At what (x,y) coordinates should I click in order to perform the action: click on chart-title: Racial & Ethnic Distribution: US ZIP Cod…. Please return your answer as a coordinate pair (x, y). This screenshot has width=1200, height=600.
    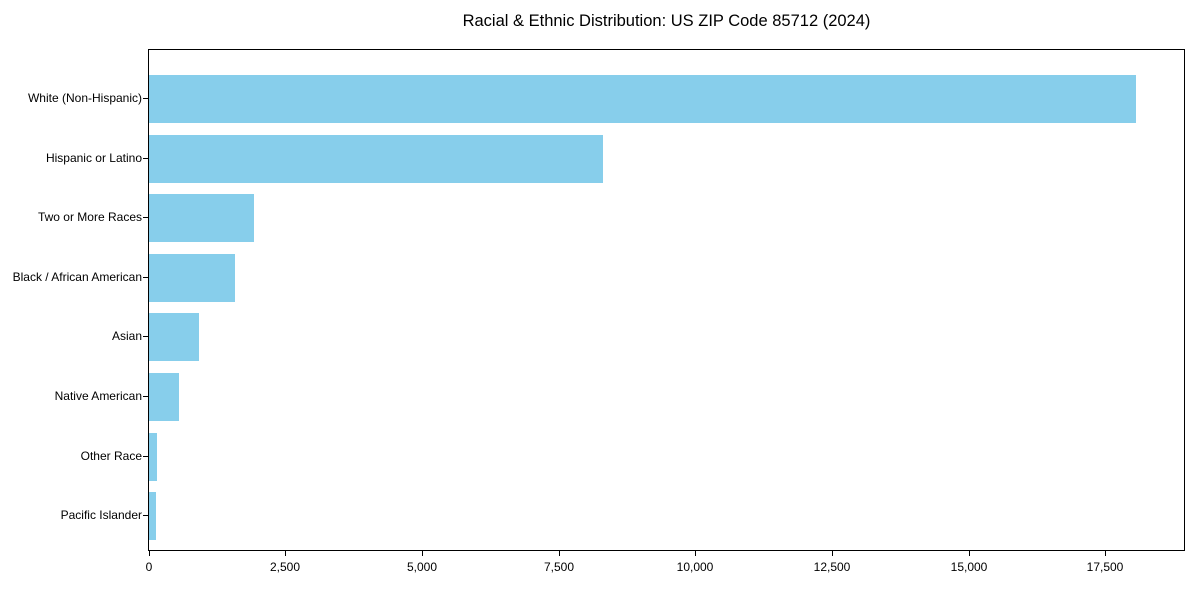
    Looking at the image, I should click on (666, 21).